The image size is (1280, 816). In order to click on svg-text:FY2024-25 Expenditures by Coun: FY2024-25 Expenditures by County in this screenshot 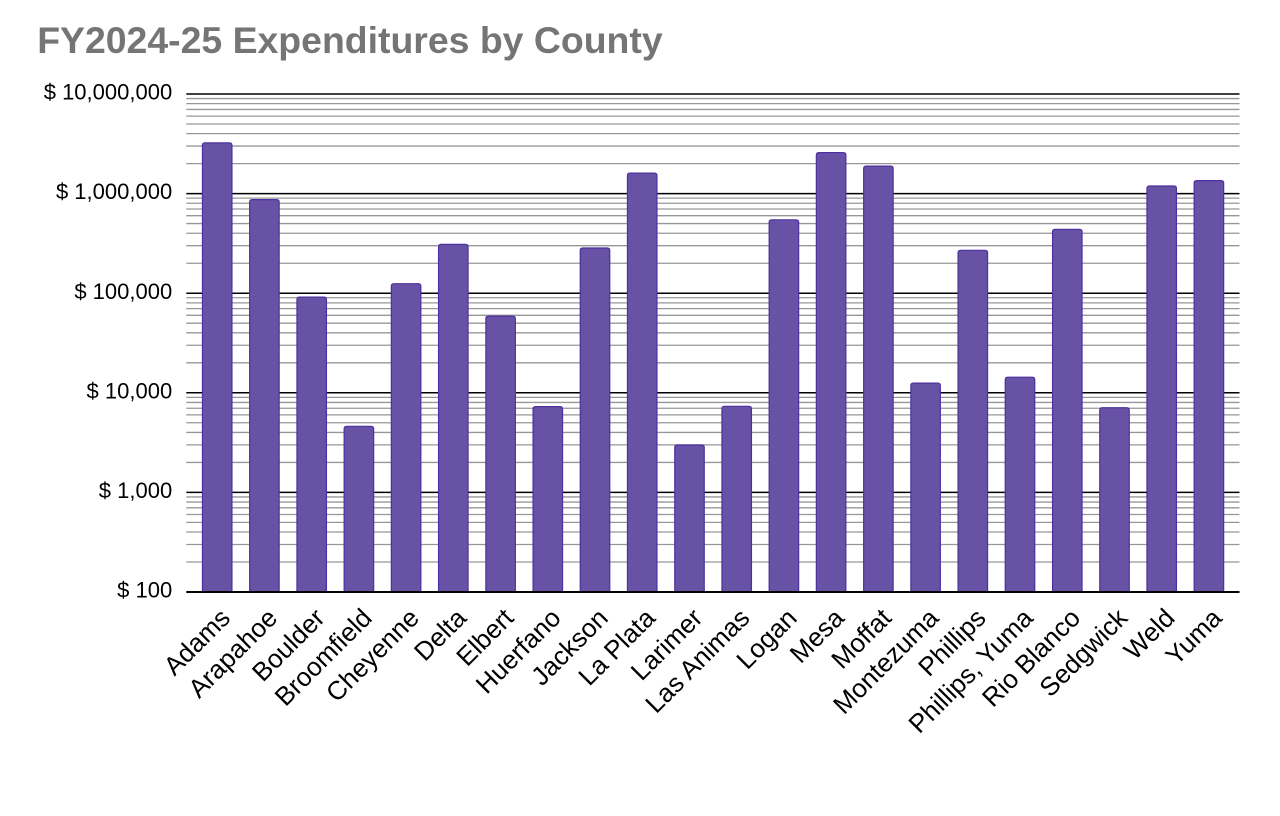, I will do `click(350, 40)`.